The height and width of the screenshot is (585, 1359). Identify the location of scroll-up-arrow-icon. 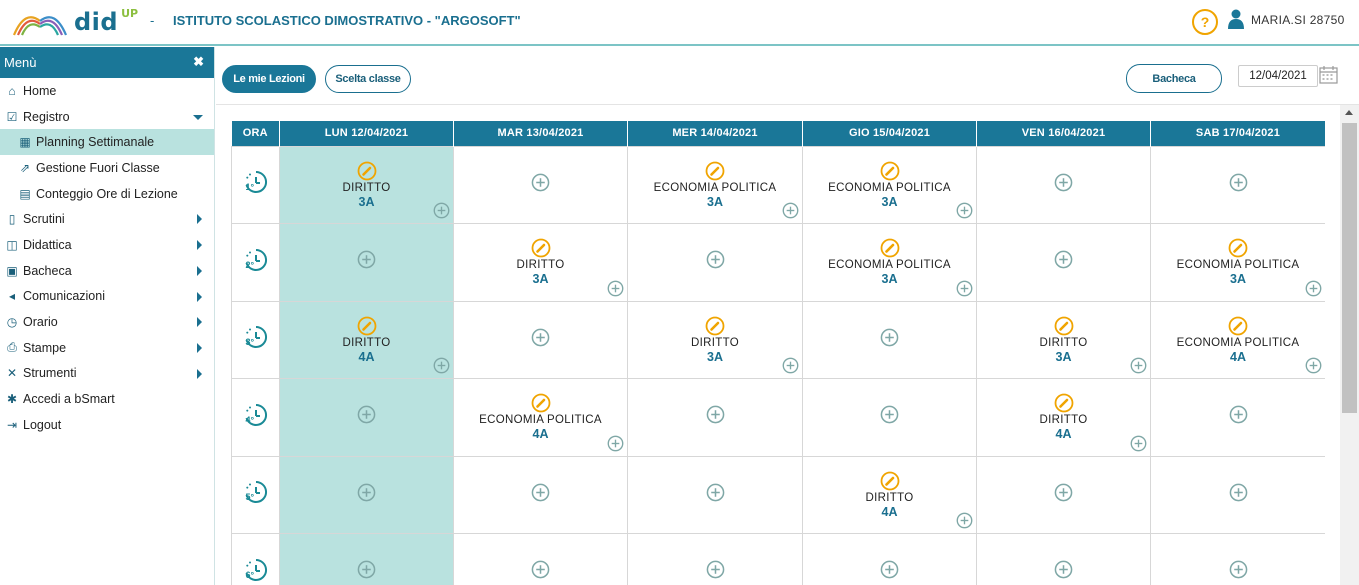
(1349, 112).